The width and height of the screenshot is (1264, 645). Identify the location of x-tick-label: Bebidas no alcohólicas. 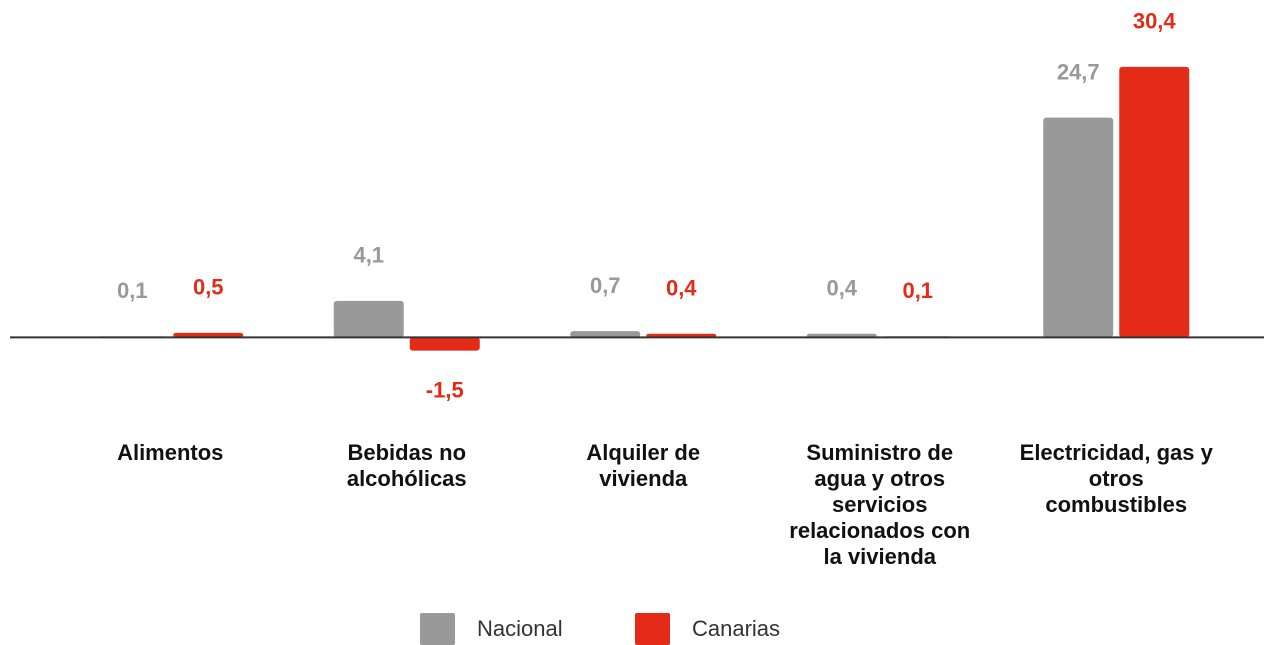
(406, 465).